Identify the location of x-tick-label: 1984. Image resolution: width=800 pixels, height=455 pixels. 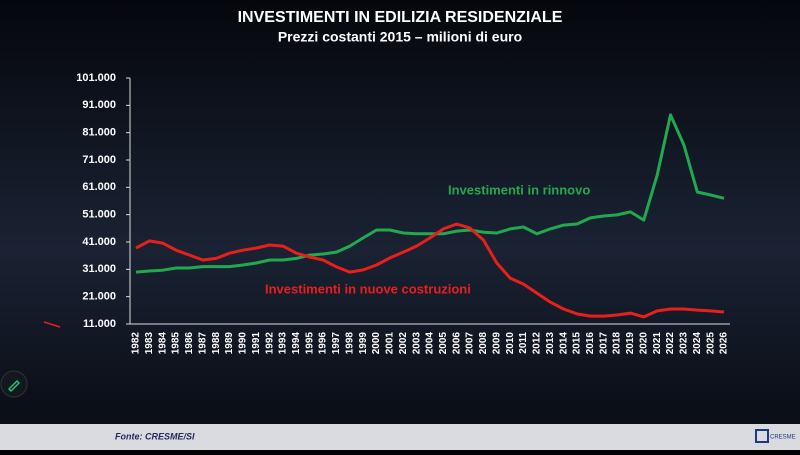
(162, 343).